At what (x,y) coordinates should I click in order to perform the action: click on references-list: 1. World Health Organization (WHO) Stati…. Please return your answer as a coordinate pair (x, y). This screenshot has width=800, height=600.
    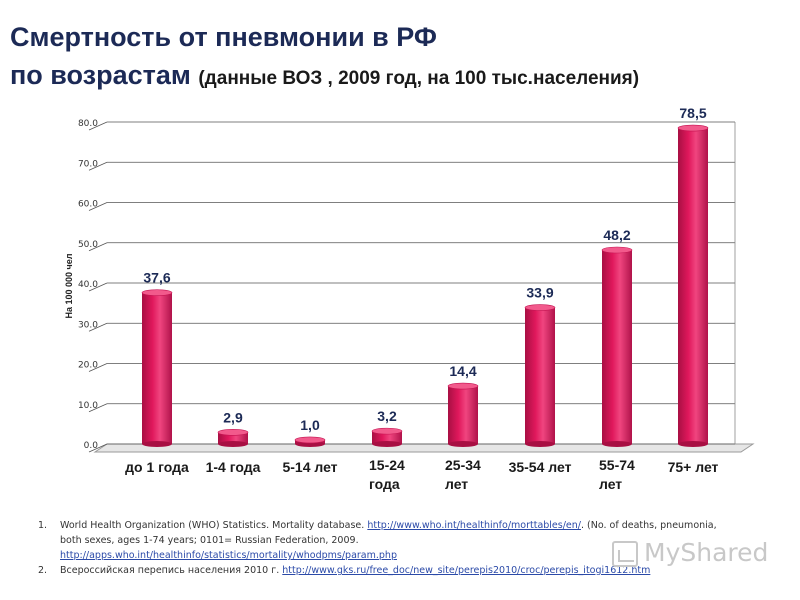
    Looking at the image, I should click on (378, 548).